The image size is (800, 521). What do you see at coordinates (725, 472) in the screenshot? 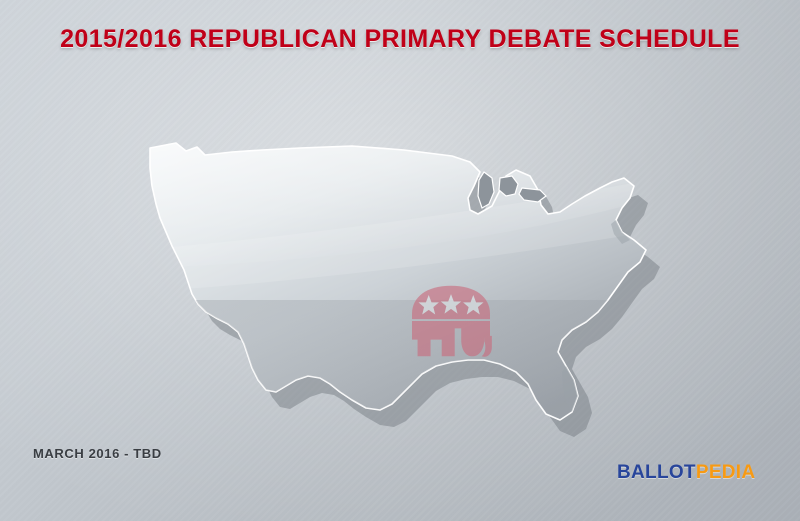
I see `logo-pedia-text: PEDIA` at bounding box center [725, 472].